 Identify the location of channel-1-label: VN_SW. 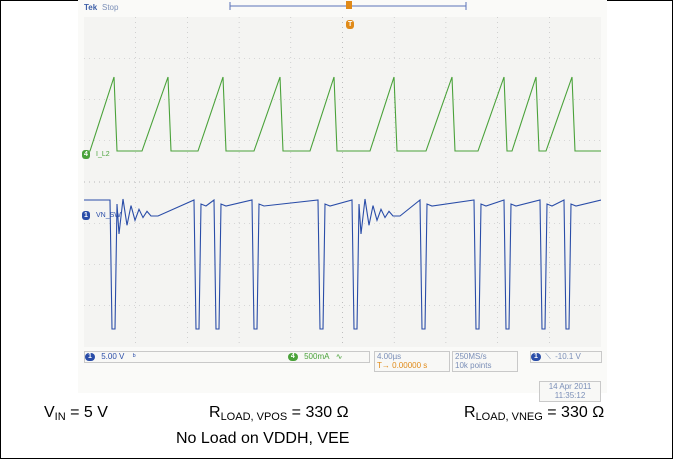
(108, 215).